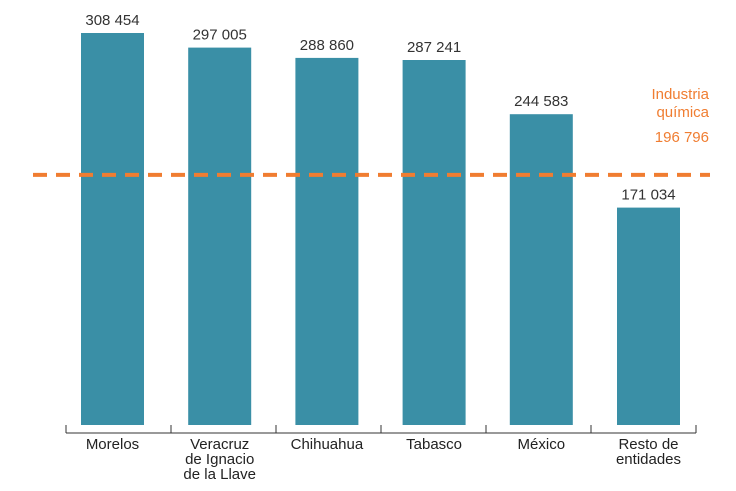  What do you see at coordinates (648, 452) in the screenshot?
I see `category-label-5: Resto de entidades` at bounding box center [648, 452].